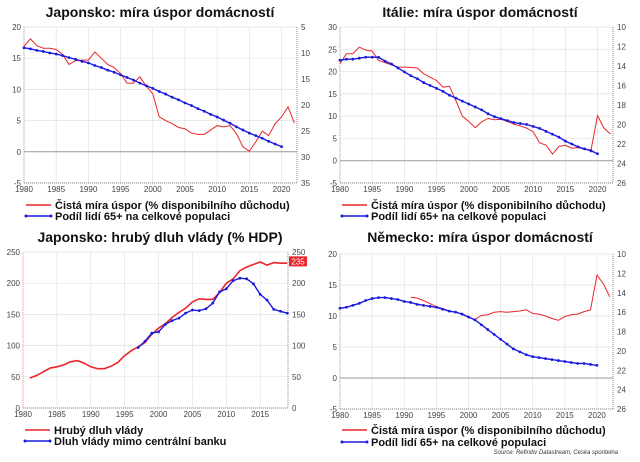 Image resolution: width=640 pixels, height=462 pixels. Describe the element at coordinates (332, 49) in the screenshot. I see `y-left-tick-label: 25` at that location.